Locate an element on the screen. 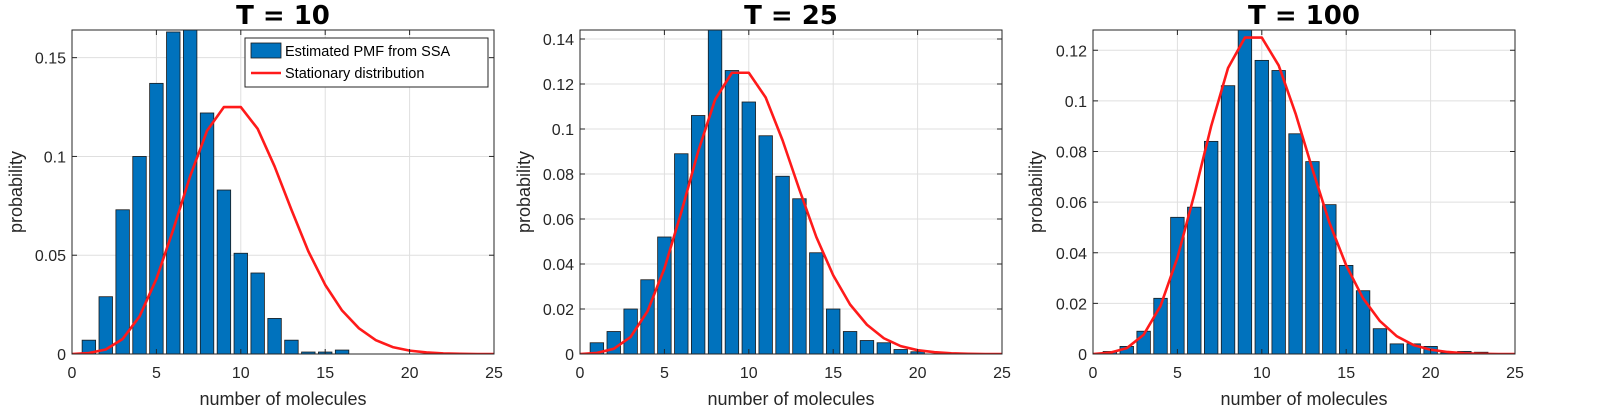  legend-swatch-bar is located at coordinates (266, 50).